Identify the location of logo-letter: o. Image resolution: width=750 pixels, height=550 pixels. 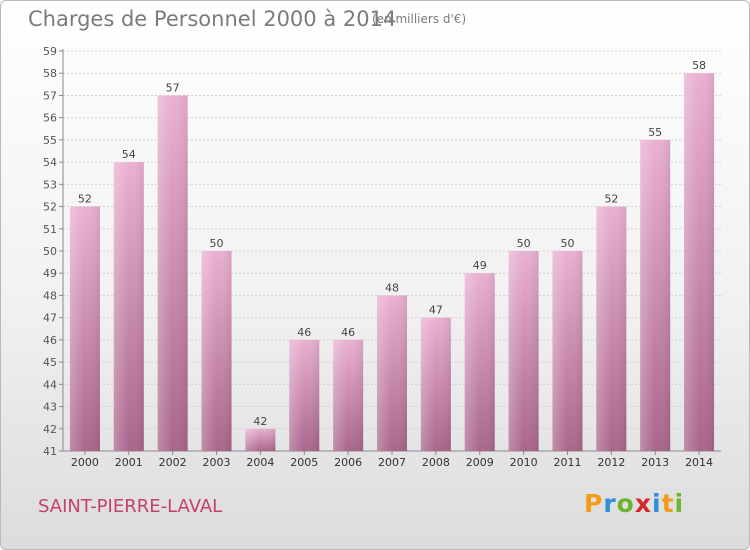
(625, 503).